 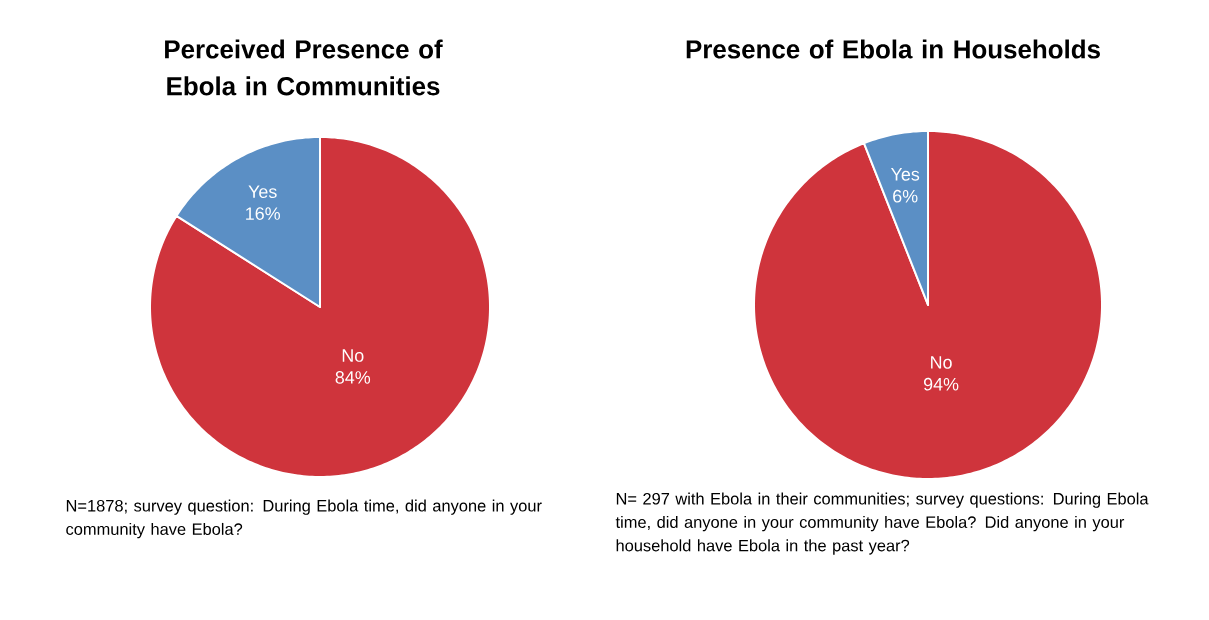 What do you see at coordinates (304, 67) in the screenshot?
I see `chart-title: Perceived Presence of Ebola in Communities` at bounding box center [304, 67].